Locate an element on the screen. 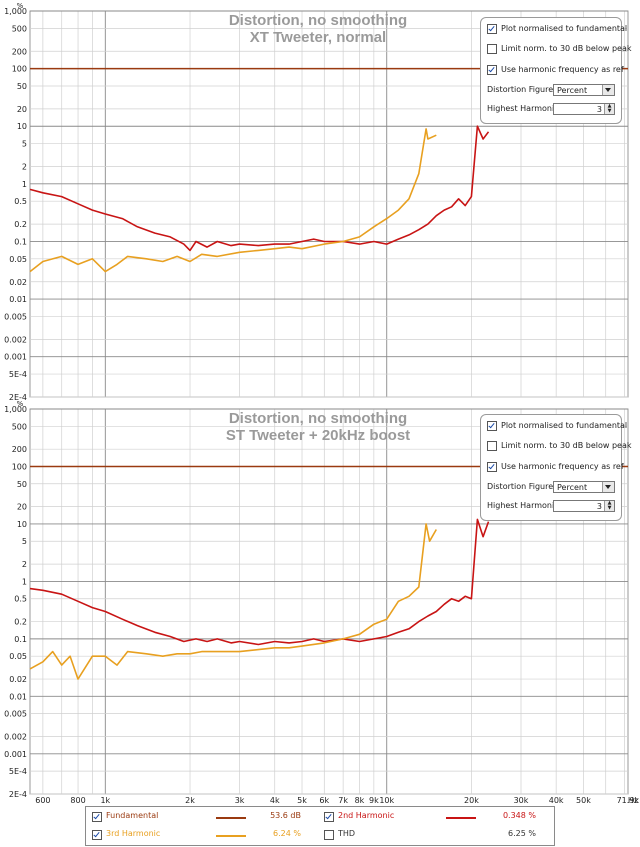 The height and width of the screenshot is (847, 640). x-tick-label: 8k is located at coordinates (360, 800).